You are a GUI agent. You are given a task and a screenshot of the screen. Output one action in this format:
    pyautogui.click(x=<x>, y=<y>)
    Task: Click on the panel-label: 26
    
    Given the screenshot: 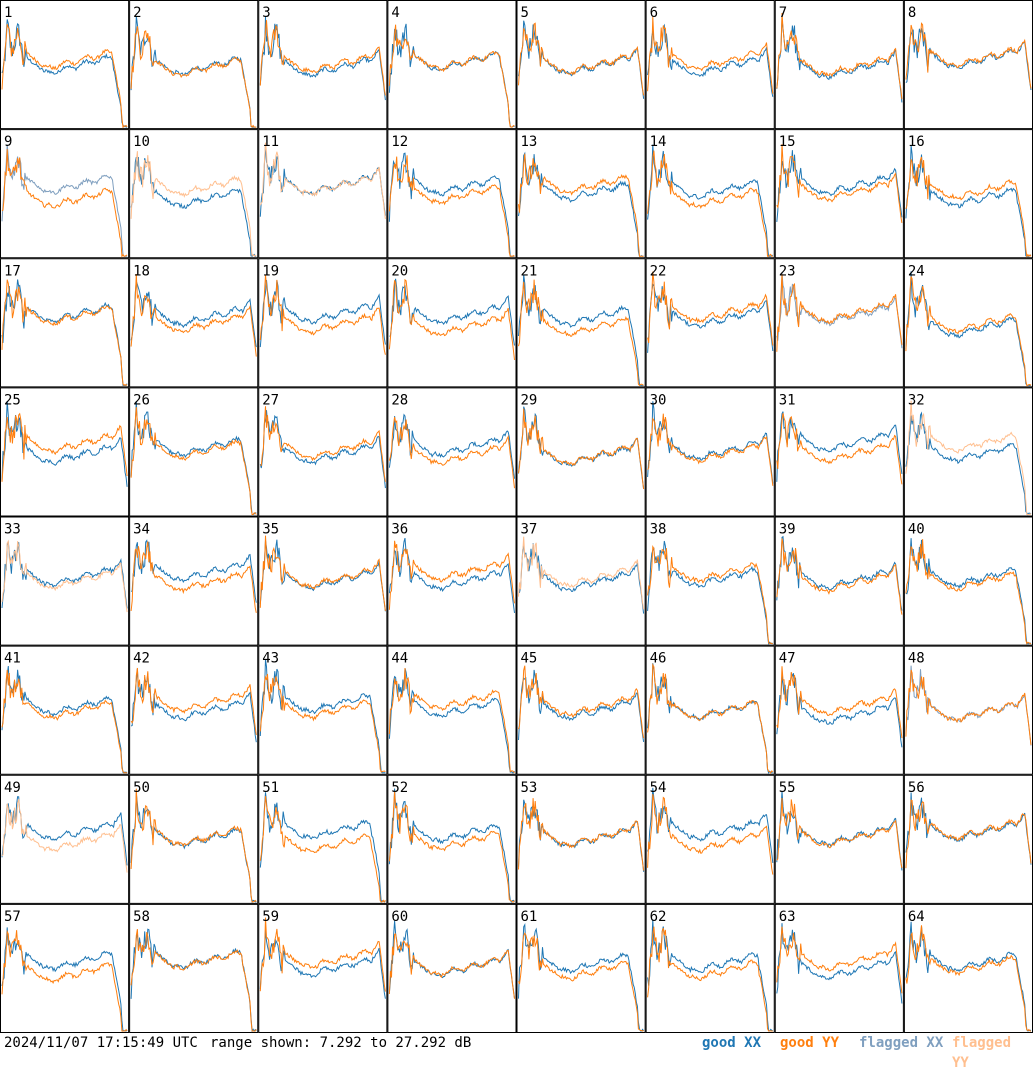 What is the action you would take?
    pyautogui.click(x=141, y=400)
    